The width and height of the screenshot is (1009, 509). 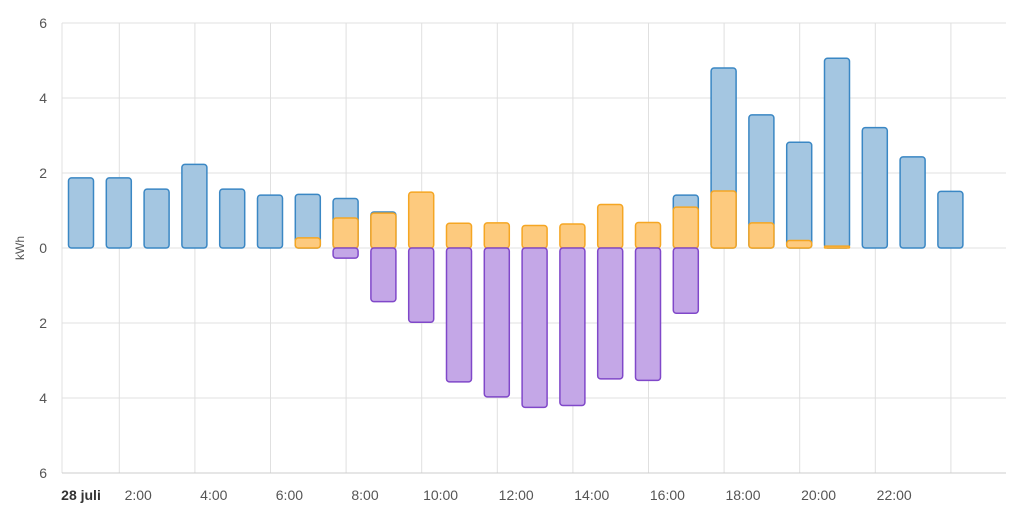 What do you see at coordinates (894, 495) in the screenshot?
I see `x-tick-label: 22:00` at bounding box center [894, 495].